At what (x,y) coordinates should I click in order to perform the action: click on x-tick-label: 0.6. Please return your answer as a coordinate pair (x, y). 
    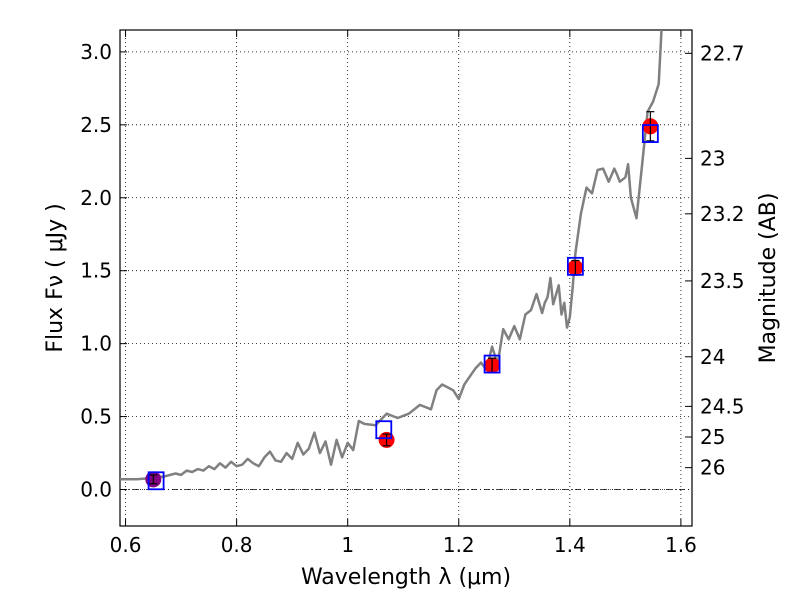
    Looking at the image, I should click on (126, 545).